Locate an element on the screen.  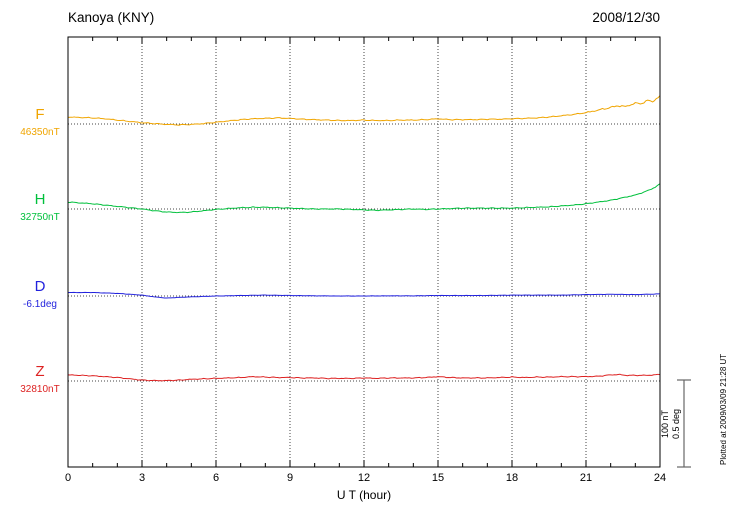
series-label-H: H is located at coordinates (40, 199).